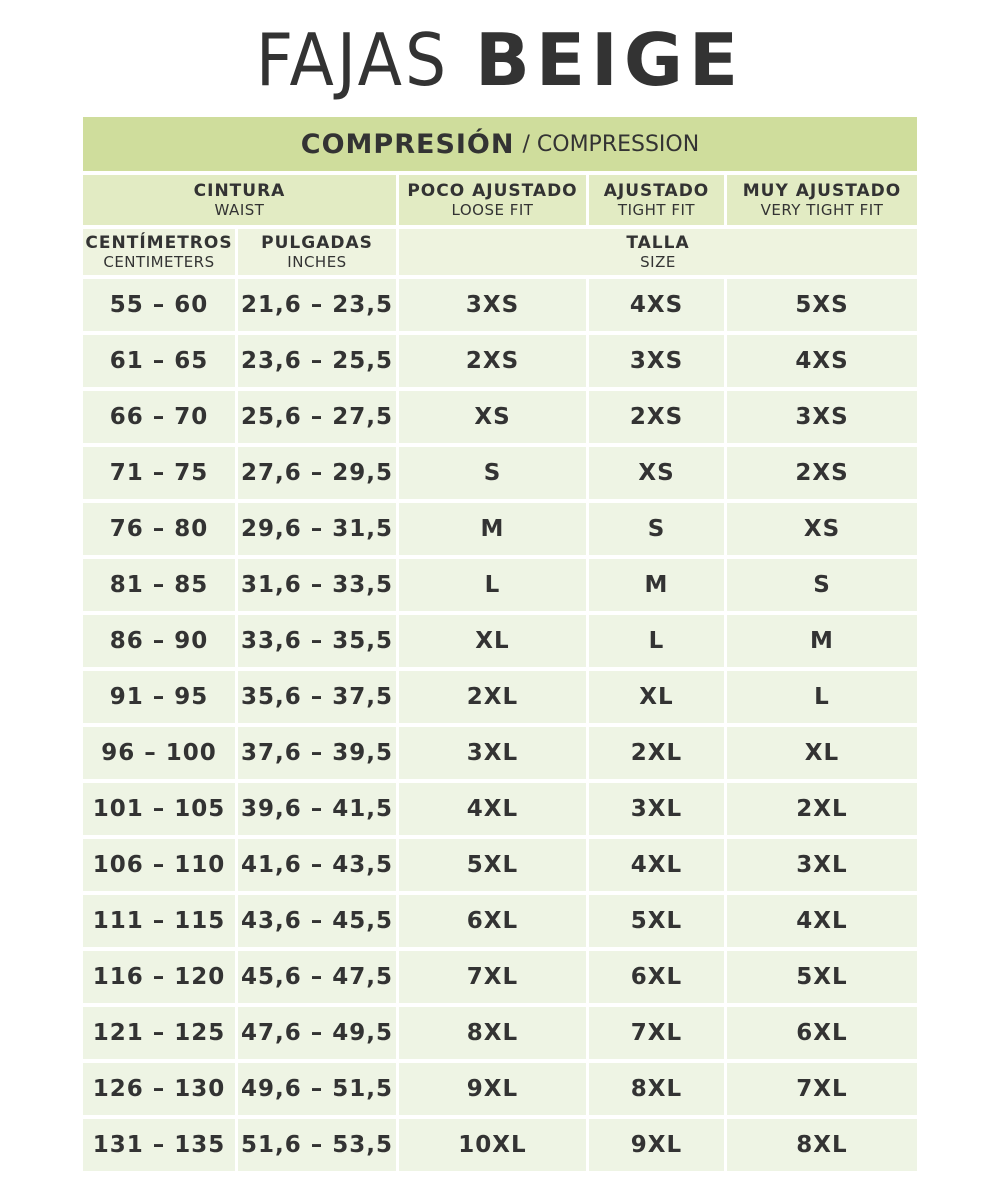 Image resolution: width=1000 pixels, height=1200 pixels. Describe the element at coordinates (317, 529) in the screenshot. I see `table-cell-inch-range: 29,6 – 31,5` at that location.